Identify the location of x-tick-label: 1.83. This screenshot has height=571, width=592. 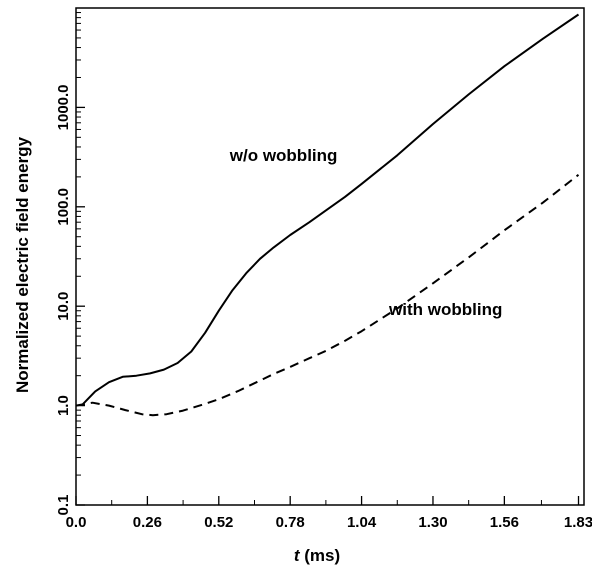
(578, 522).